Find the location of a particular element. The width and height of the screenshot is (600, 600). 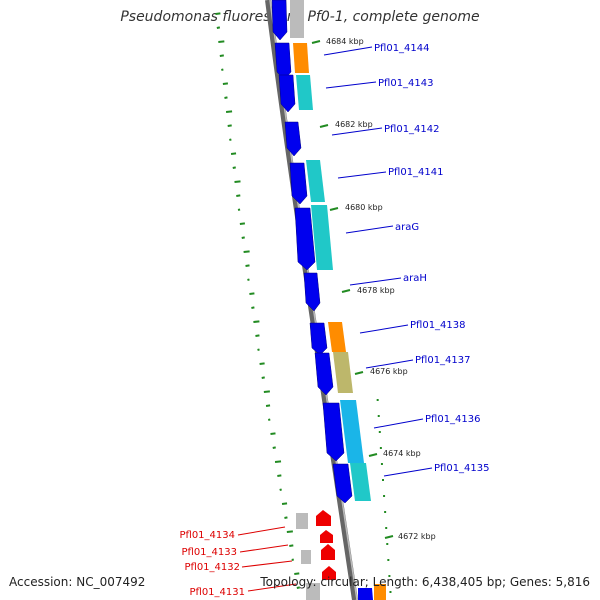

position-label: 4672 kbp is located at coordinates (417, 536).